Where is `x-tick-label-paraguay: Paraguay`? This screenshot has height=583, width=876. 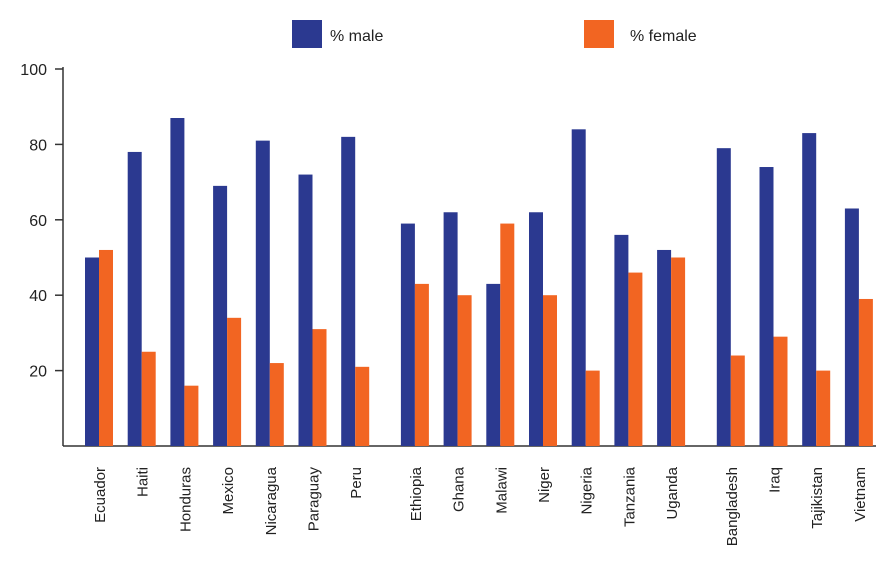 x-tick-label-paraguay: Paraguay is located at coordinates (314, 499).